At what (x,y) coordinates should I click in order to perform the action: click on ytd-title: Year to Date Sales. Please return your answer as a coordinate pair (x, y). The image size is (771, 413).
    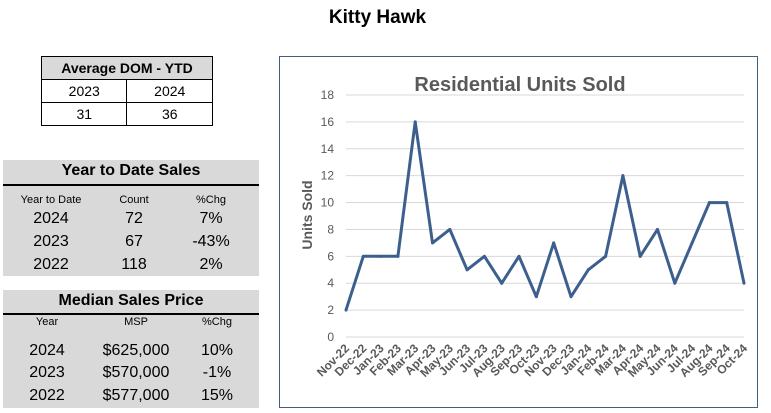
    Looking at the image, I should click on (131, 170).